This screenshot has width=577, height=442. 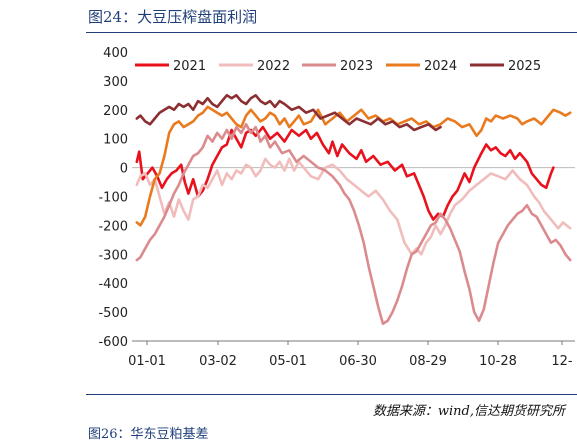 What do you see at coordinates (115, 111) in the screenshot?
I see `y-tick-label: 200` at bounding box center [115, 111].